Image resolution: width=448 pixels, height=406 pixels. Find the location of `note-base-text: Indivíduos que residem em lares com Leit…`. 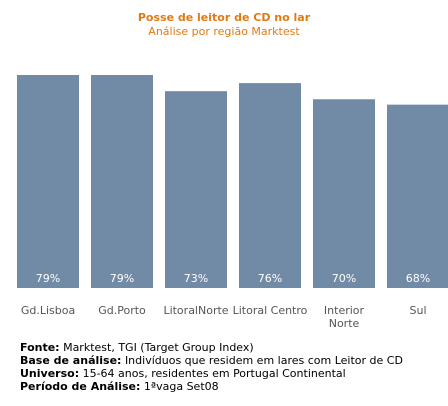

note-base-text: Indivíduos que residem em lares com Leit… is located at coordinates (263, 360).